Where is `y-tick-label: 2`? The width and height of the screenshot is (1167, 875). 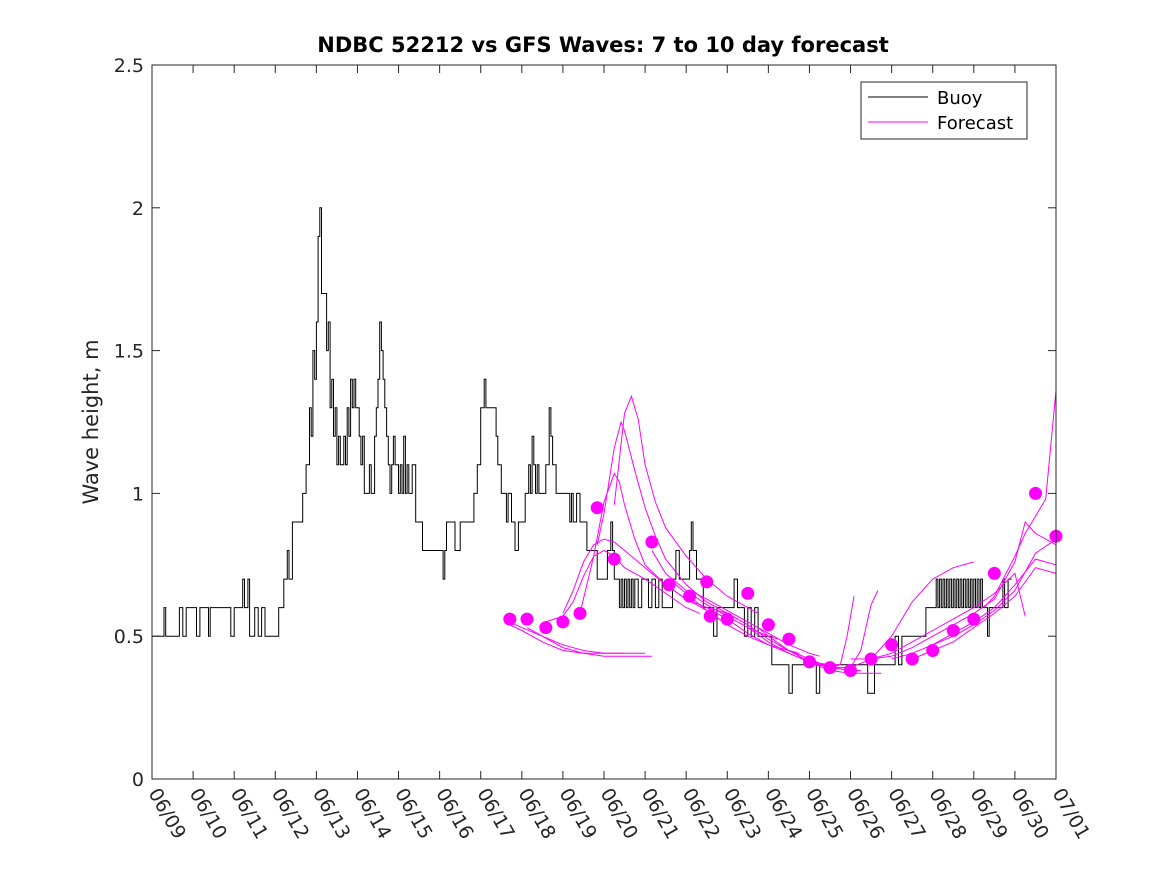 y-tick-label: 2 is located at coordinates (138, 209).